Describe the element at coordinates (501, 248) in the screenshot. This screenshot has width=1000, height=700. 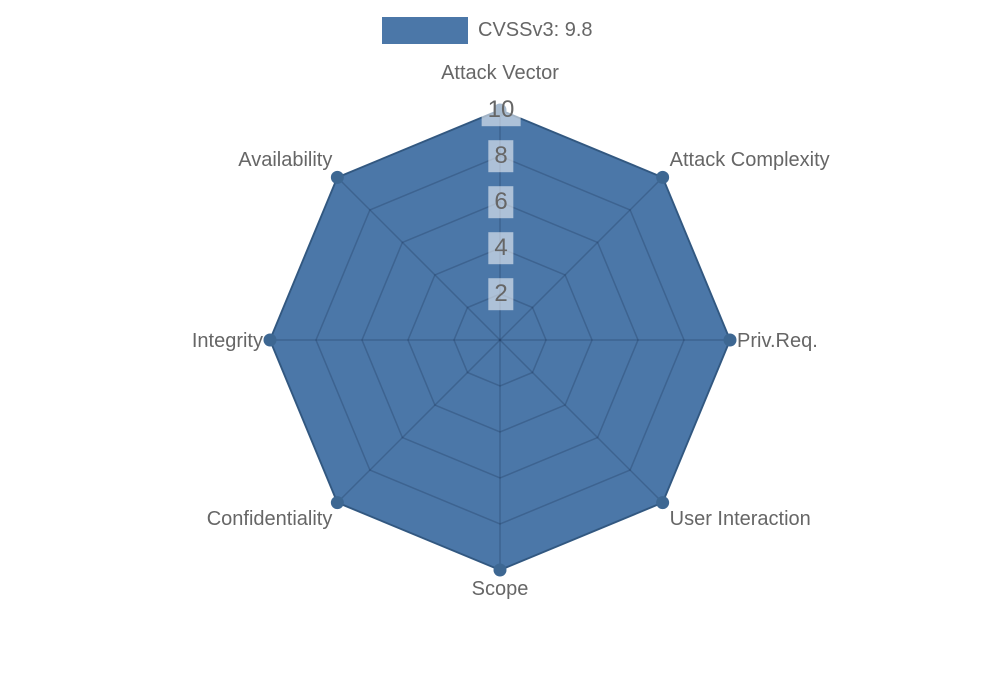
I see `radial-tick-4: 4` at that location.